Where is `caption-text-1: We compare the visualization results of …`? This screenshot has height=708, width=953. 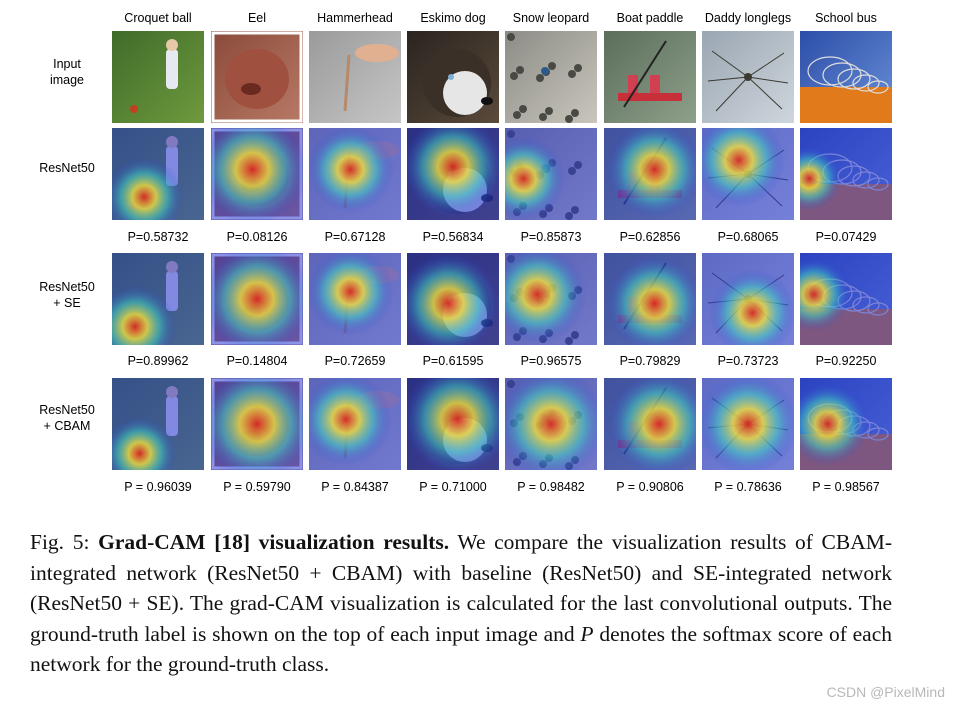 caption-text-1: We compare the visualization results of … is located at coordinates (461, 588).